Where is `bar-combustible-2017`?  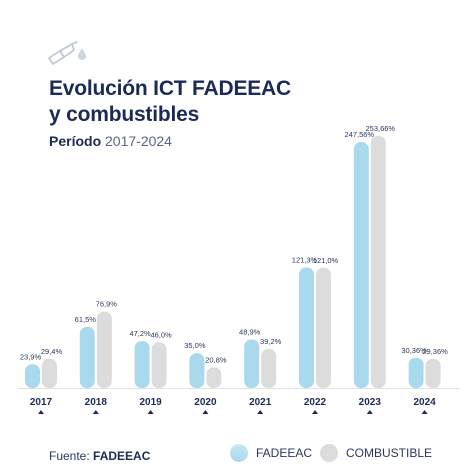 bar-combustible-2017 is located at coordinates (49, 373).